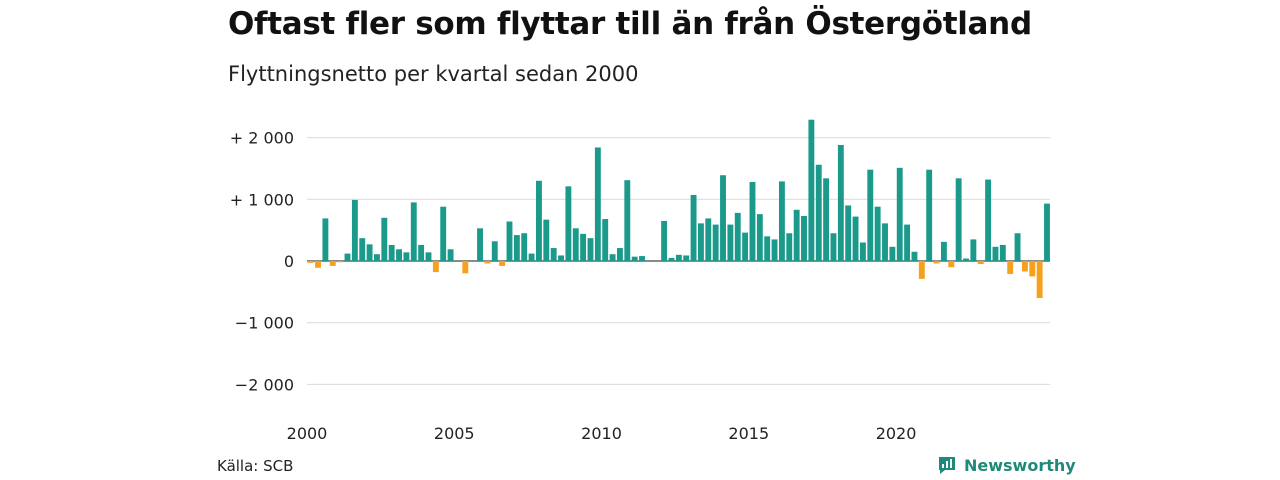 This screenshot has width=1280, height=480. Describe the element at coordinates (264, 323) in the screenshot. I see `y-tick-label: −1 000` at that location.